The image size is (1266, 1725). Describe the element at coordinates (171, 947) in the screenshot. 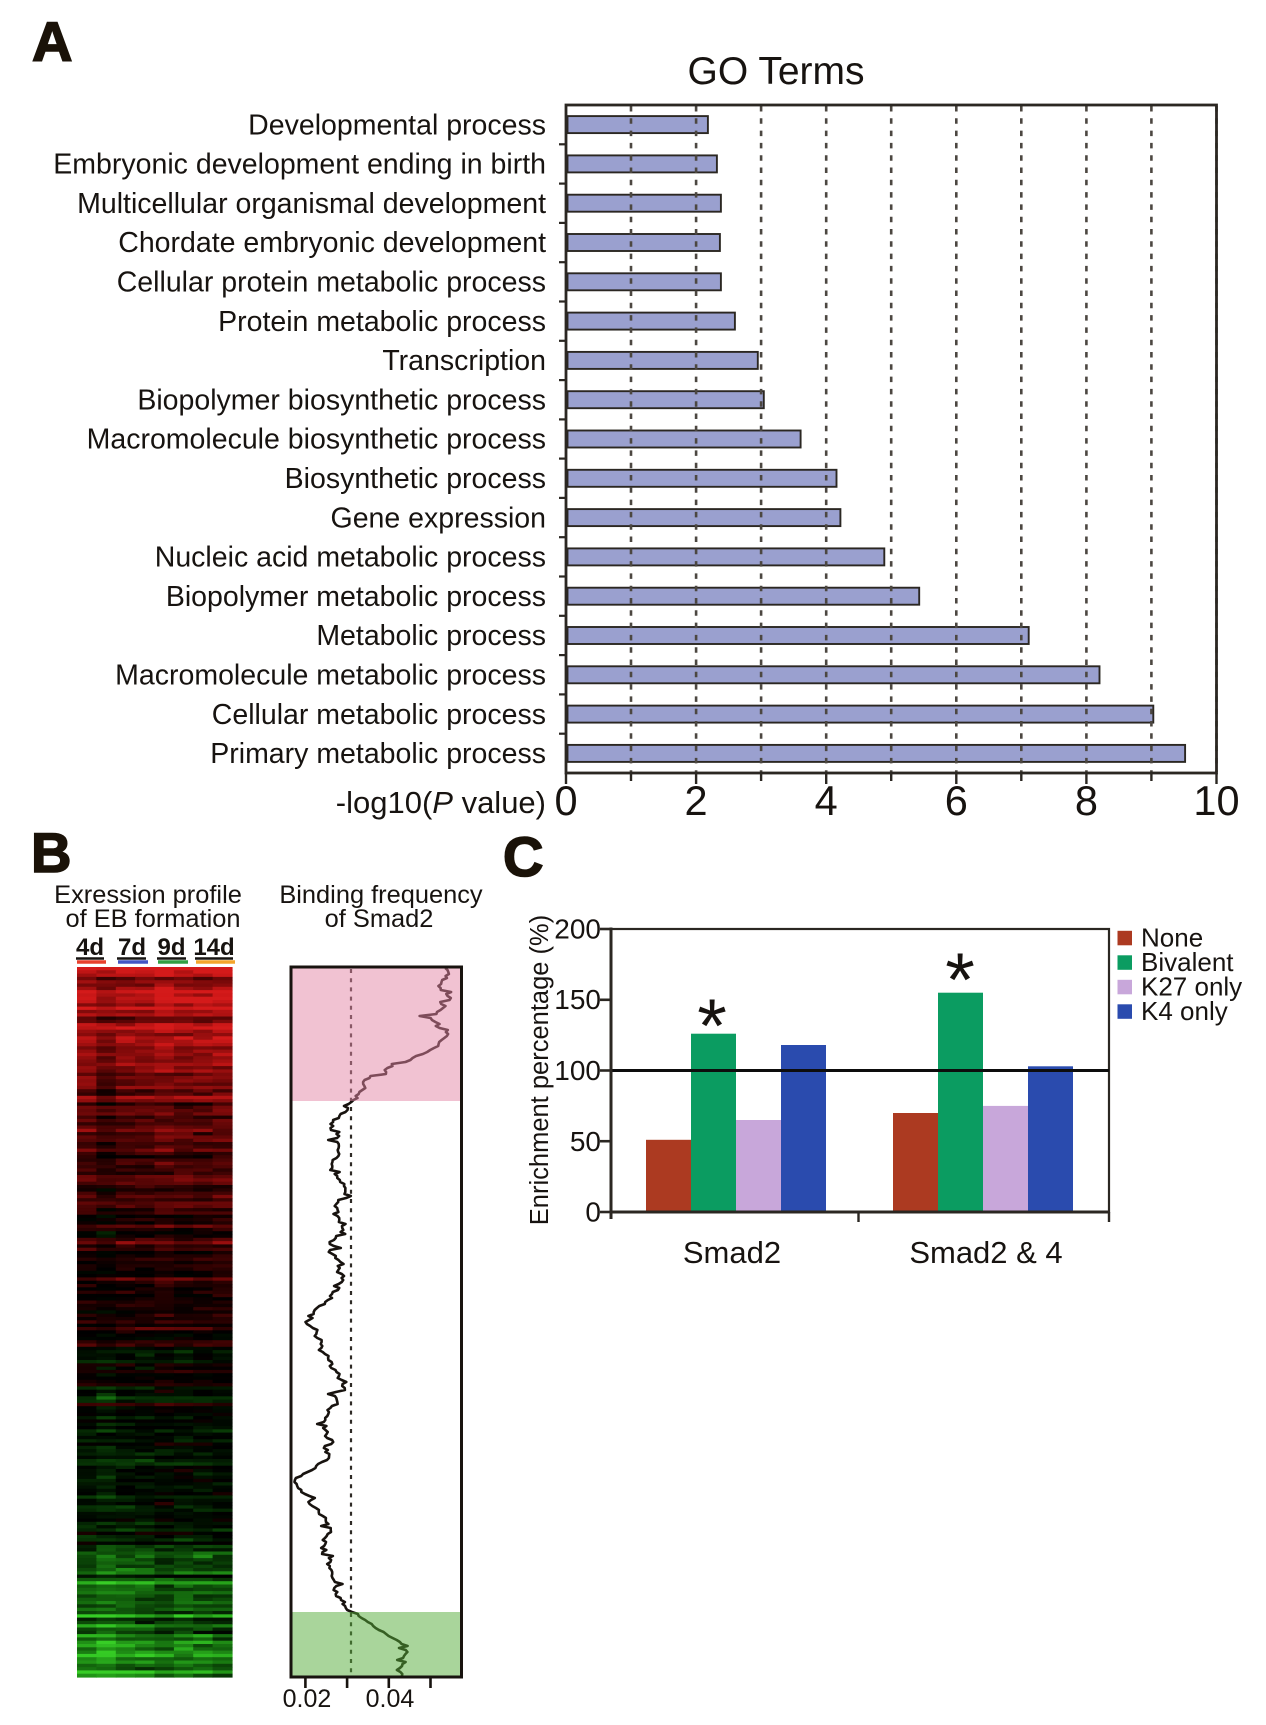

I see `svg-text: 9d` at that location.